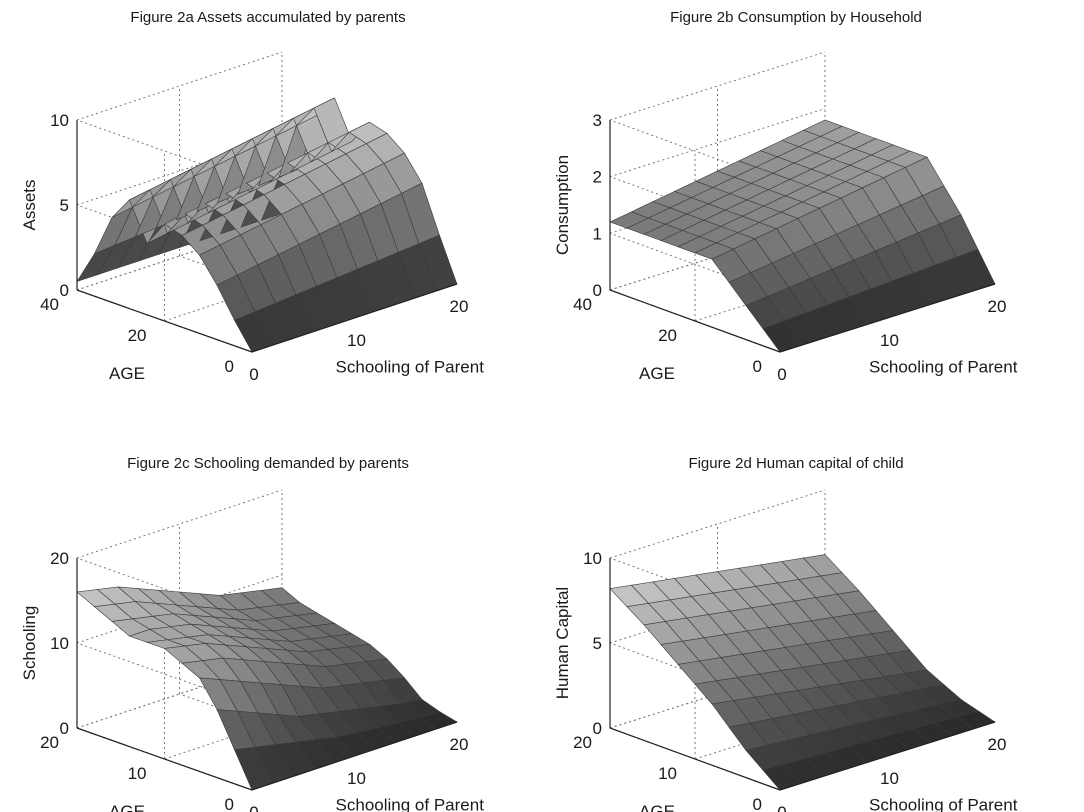  Describe the element at coordinates (267, 17) in the screenshot. I see `chart-title: Figure 2a Assets accumulated by parents` at that location.